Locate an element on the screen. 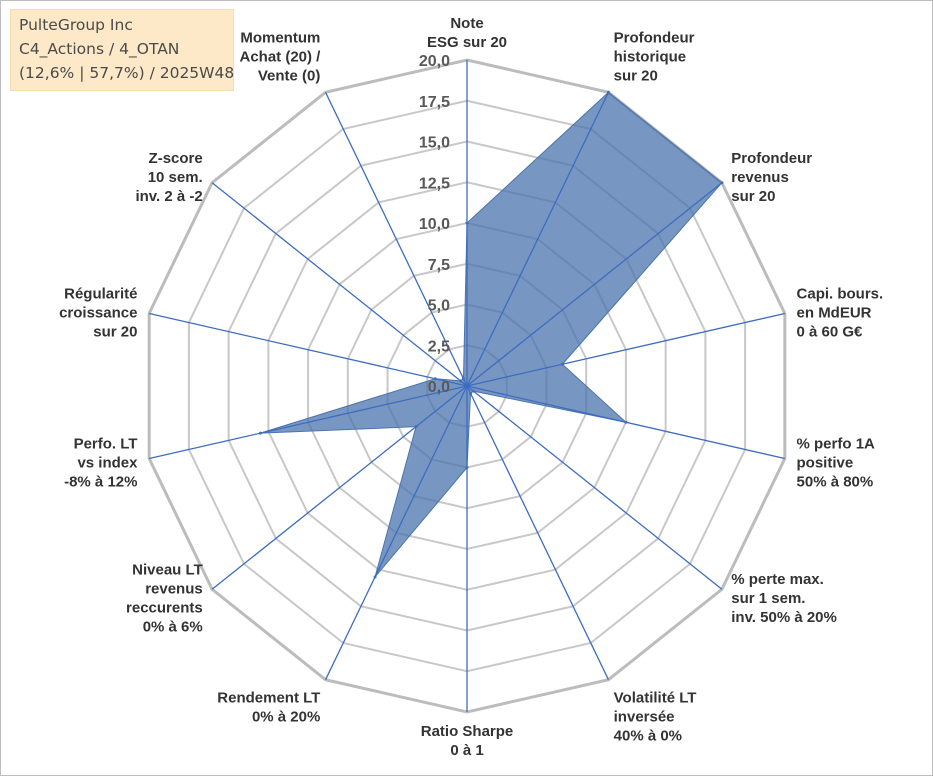  axis-label-line: en MdEUR is located at coordinates (834, 312).